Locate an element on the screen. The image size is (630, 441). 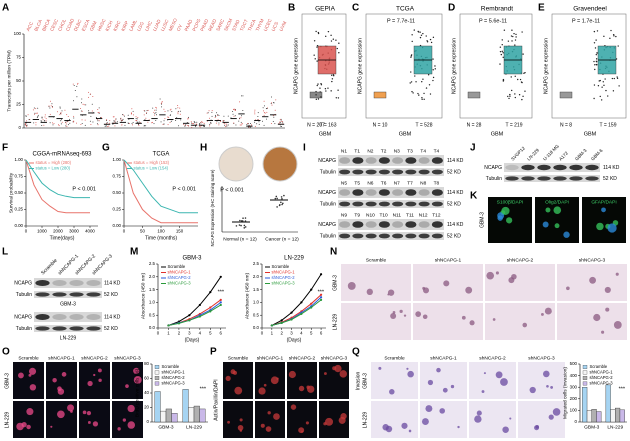
lane-label: T2 is located at coordinates (384, 151).